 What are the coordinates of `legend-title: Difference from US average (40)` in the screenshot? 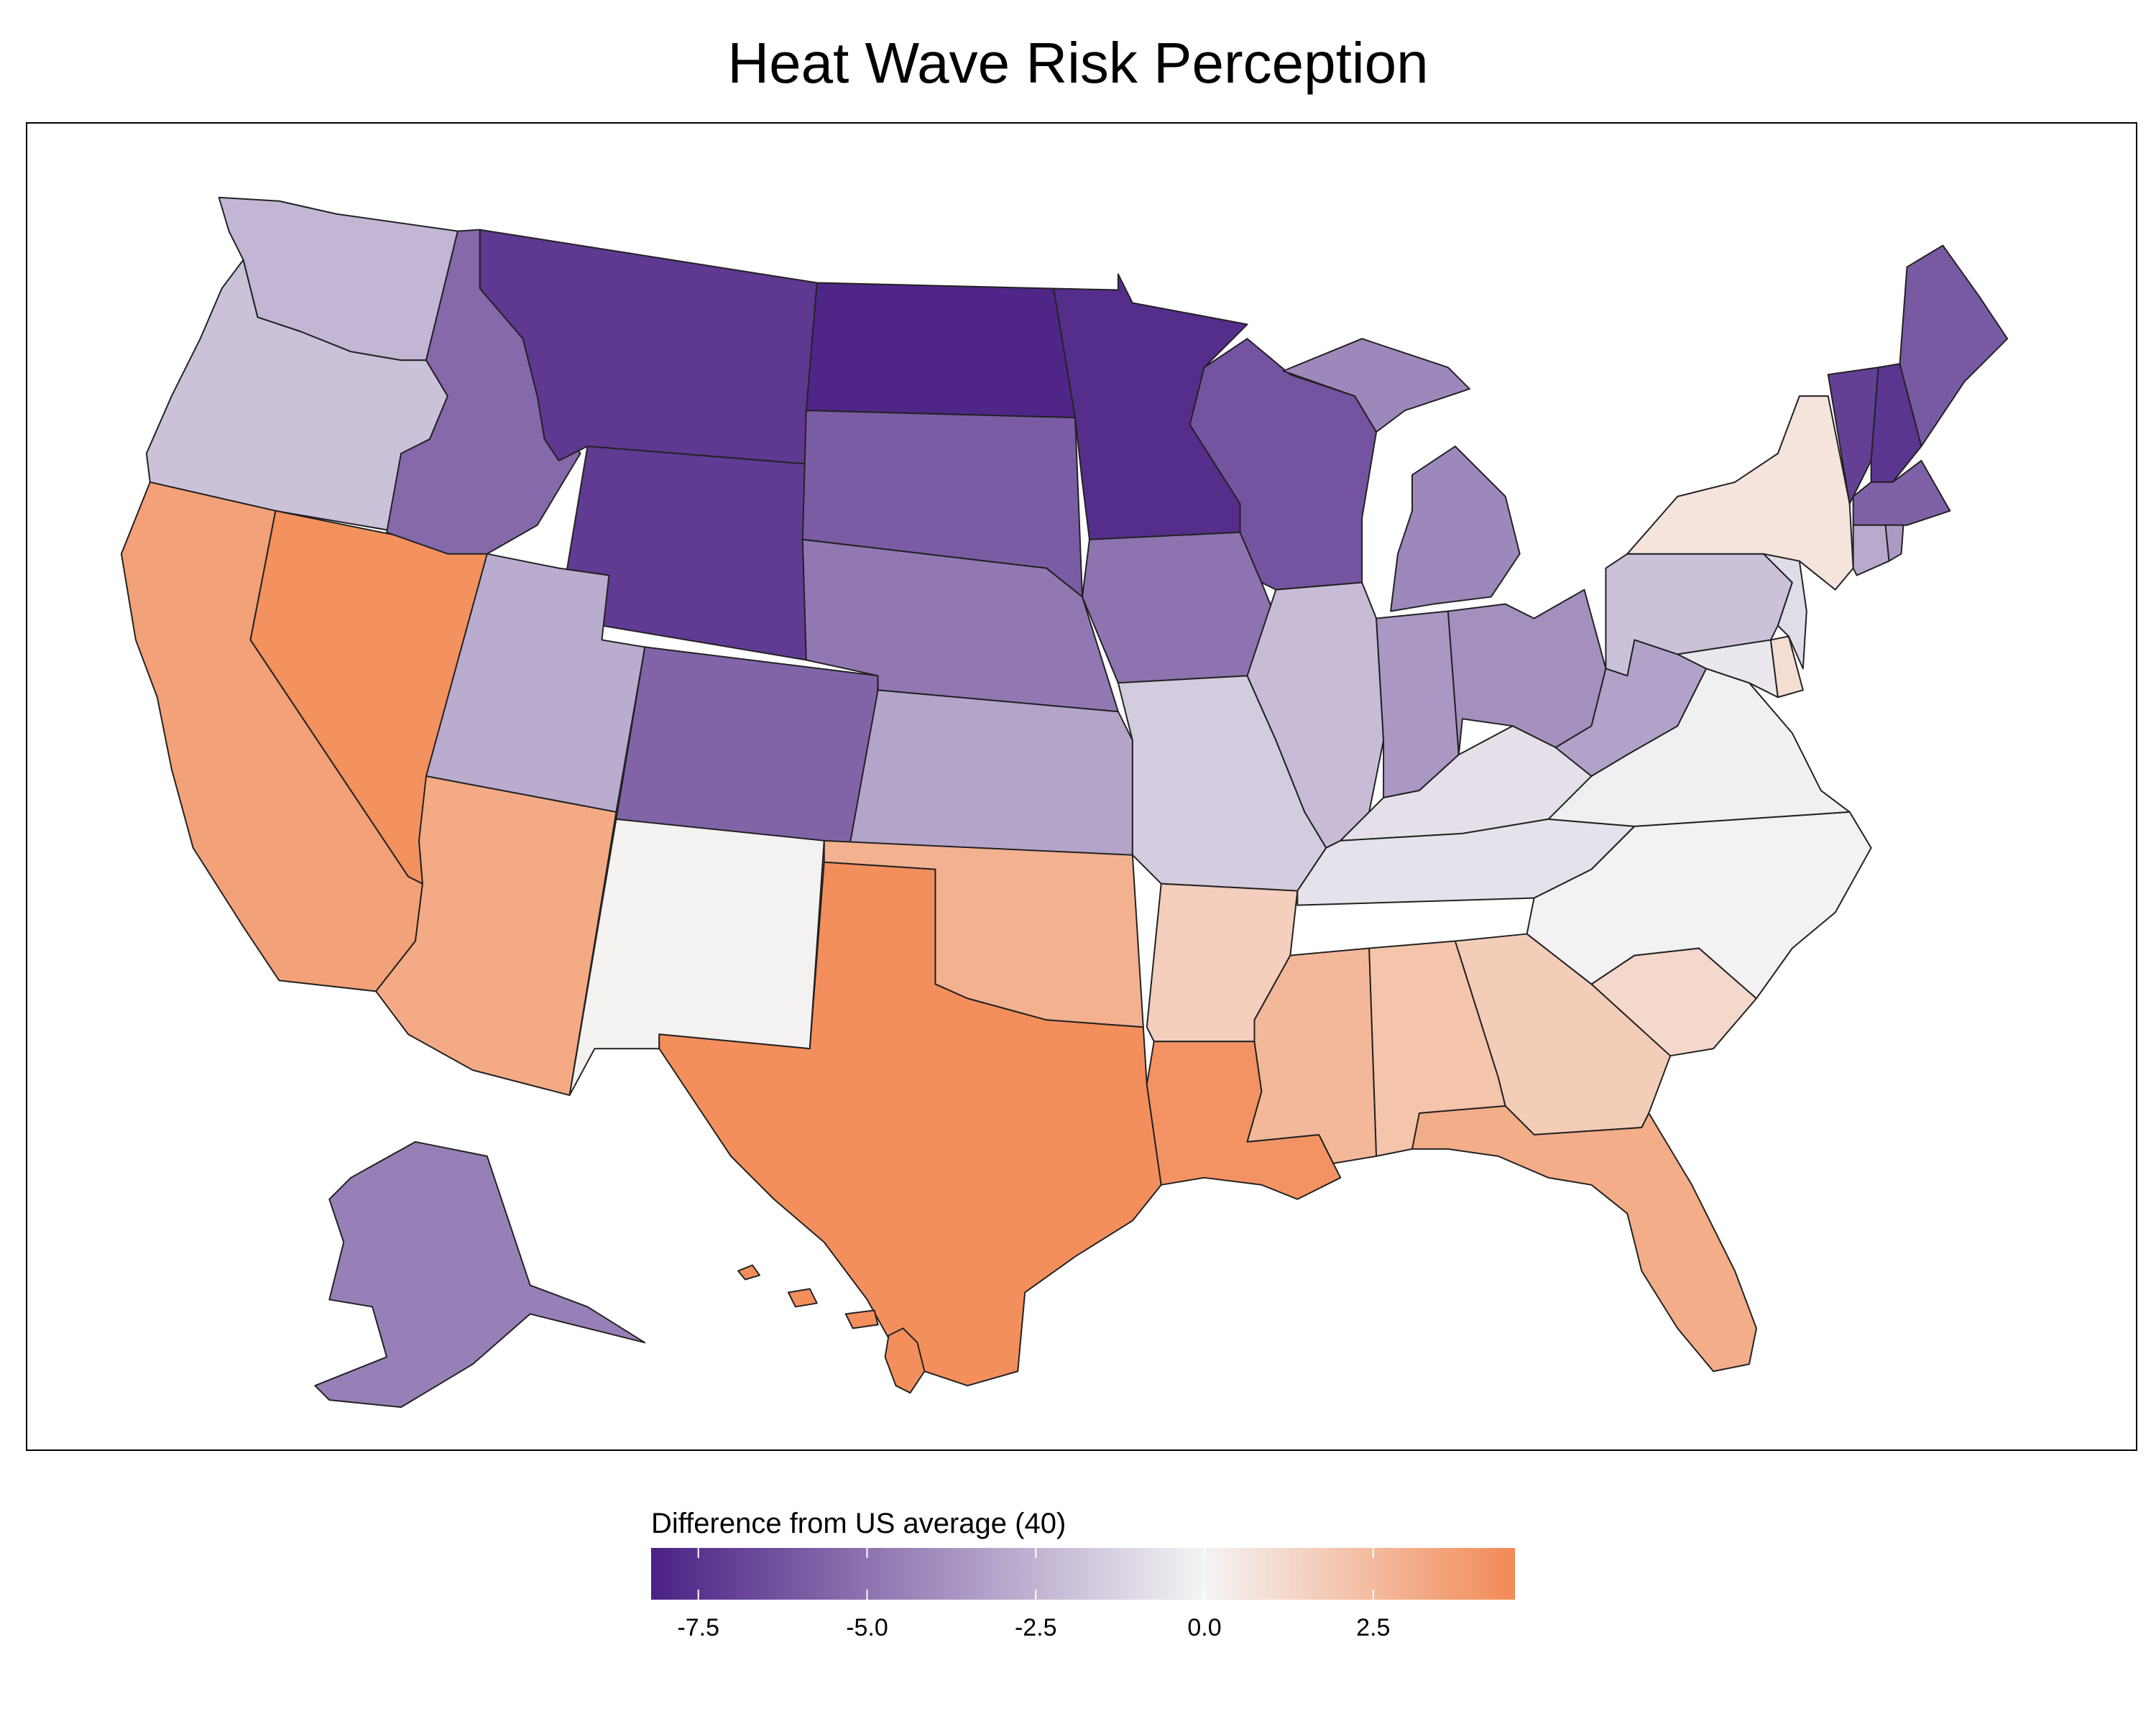 It's located at (859, 1523).